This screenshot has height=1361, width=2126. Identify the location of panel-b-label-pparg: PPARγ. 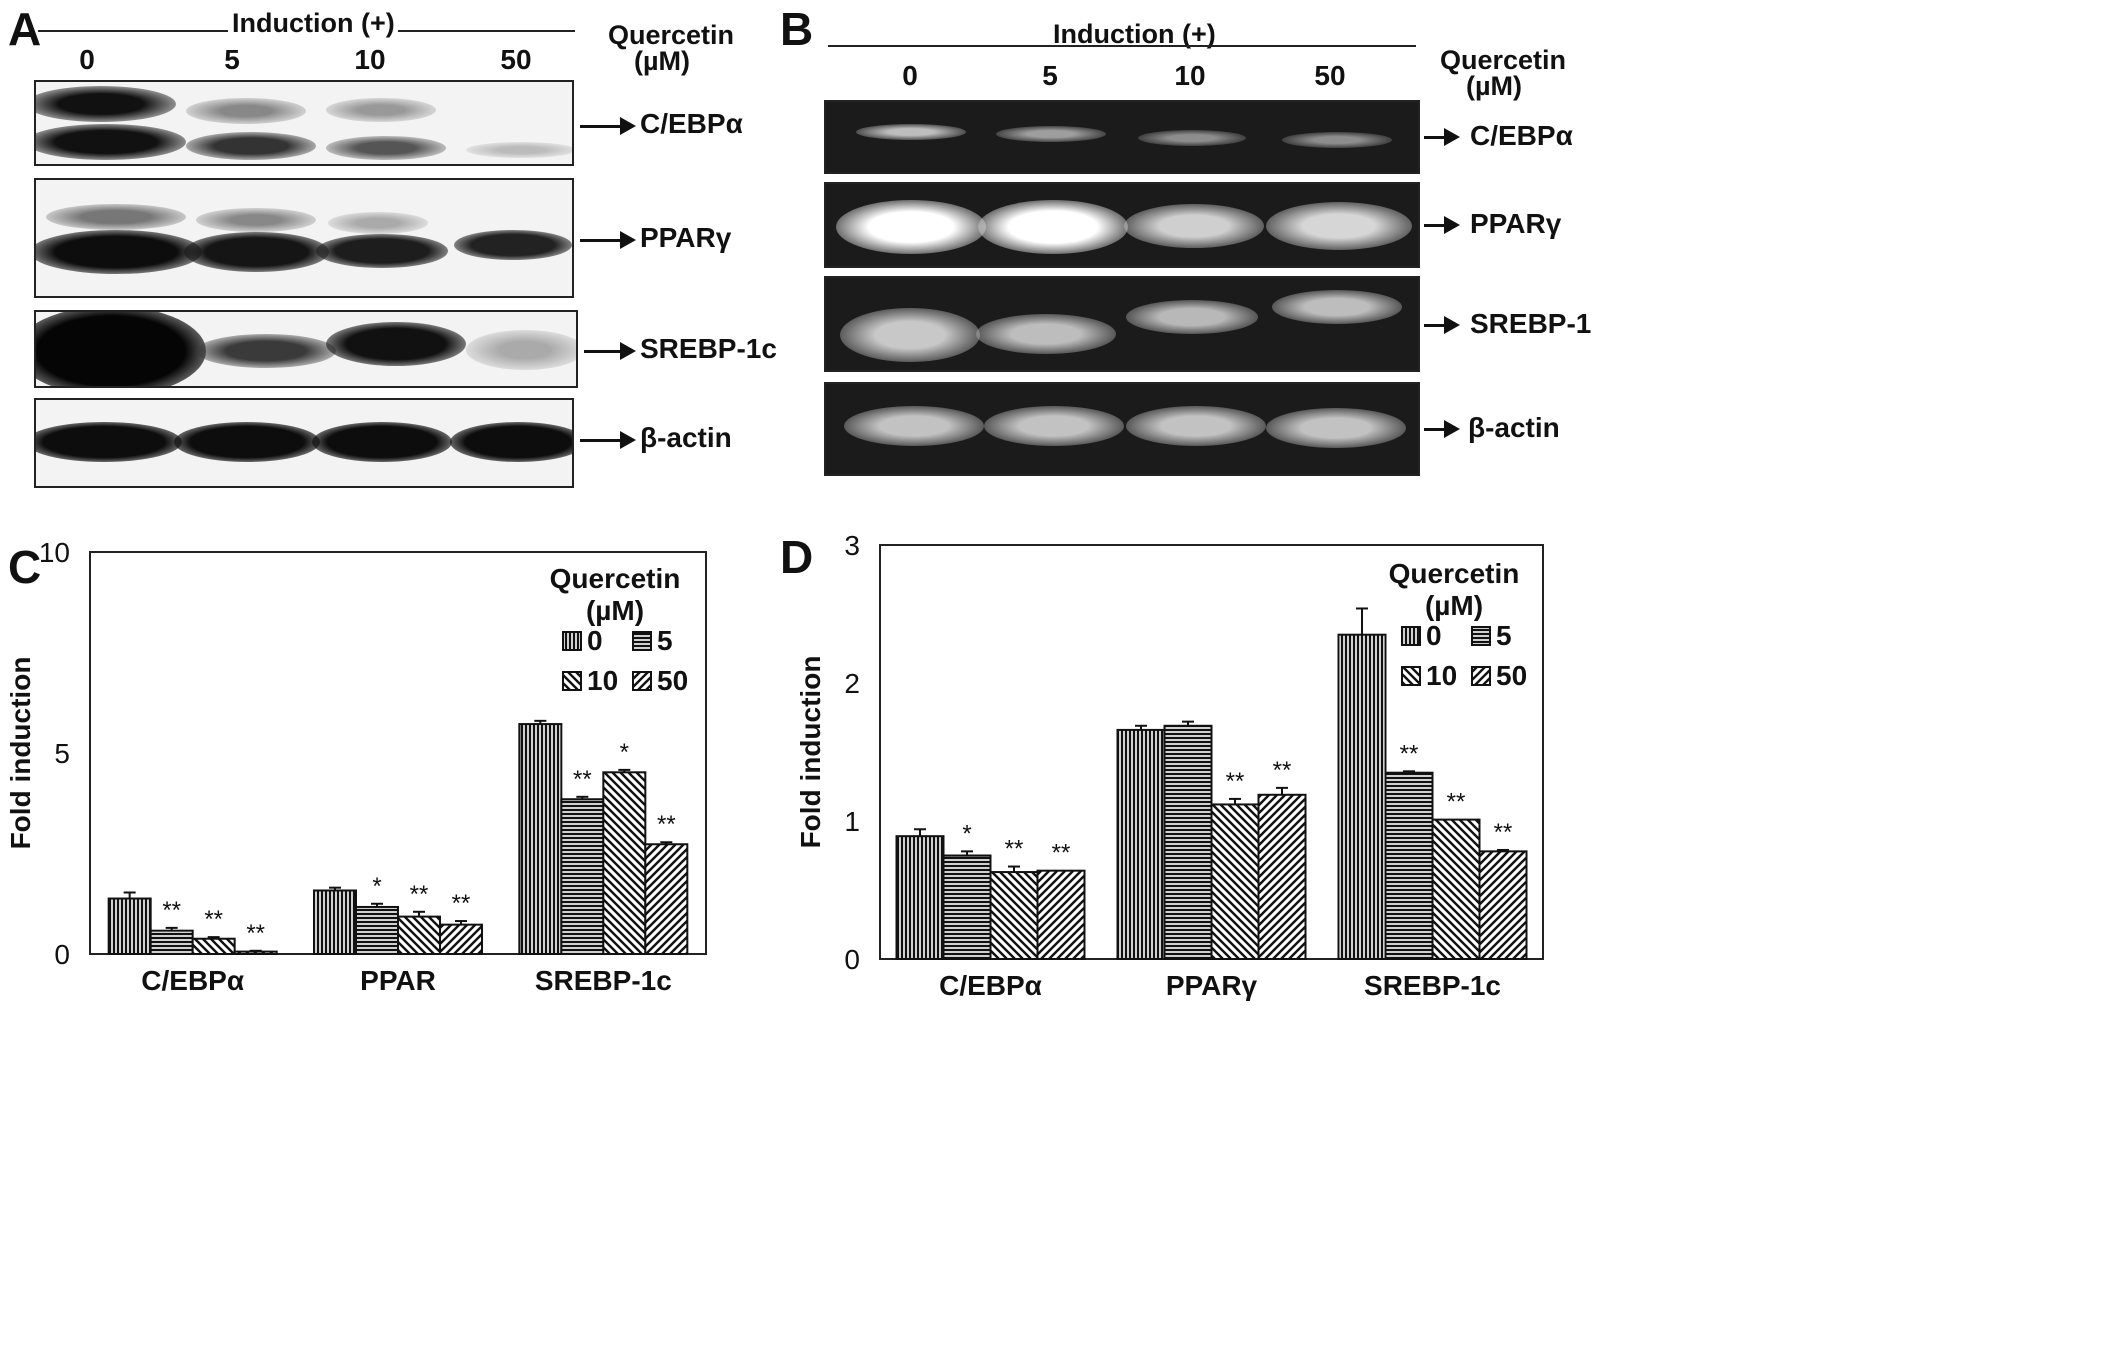
(1516, 223).